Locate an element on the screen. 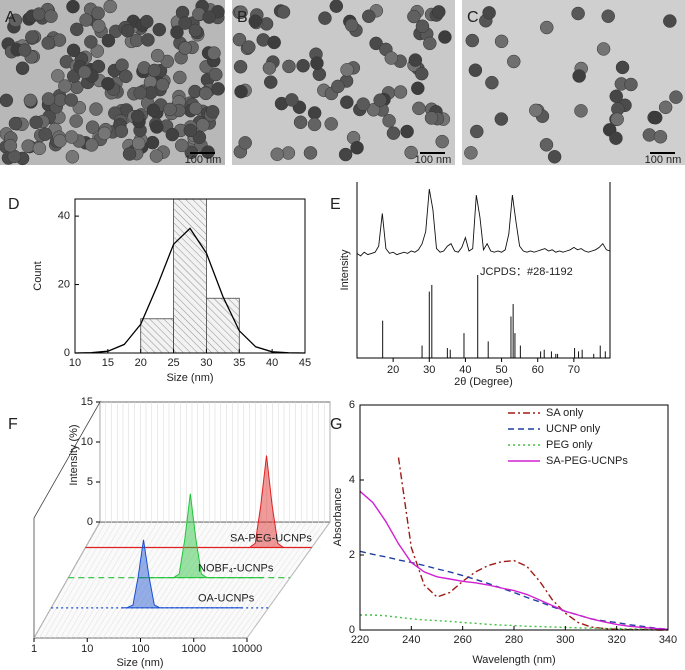 The height and width of the screenshot is (670, 685). x-tick-label: 15 is located at coordinates (108, 363).